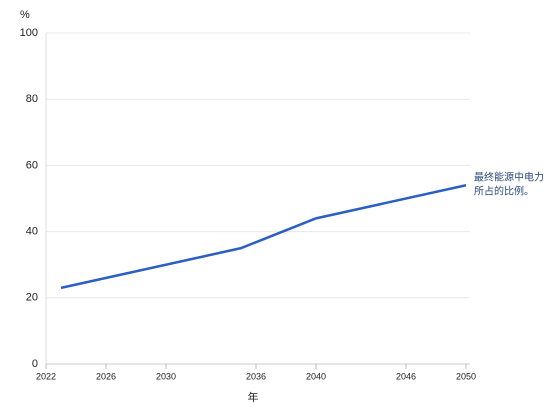  I want to click on y-tick-label: 80, so click(32, 99).